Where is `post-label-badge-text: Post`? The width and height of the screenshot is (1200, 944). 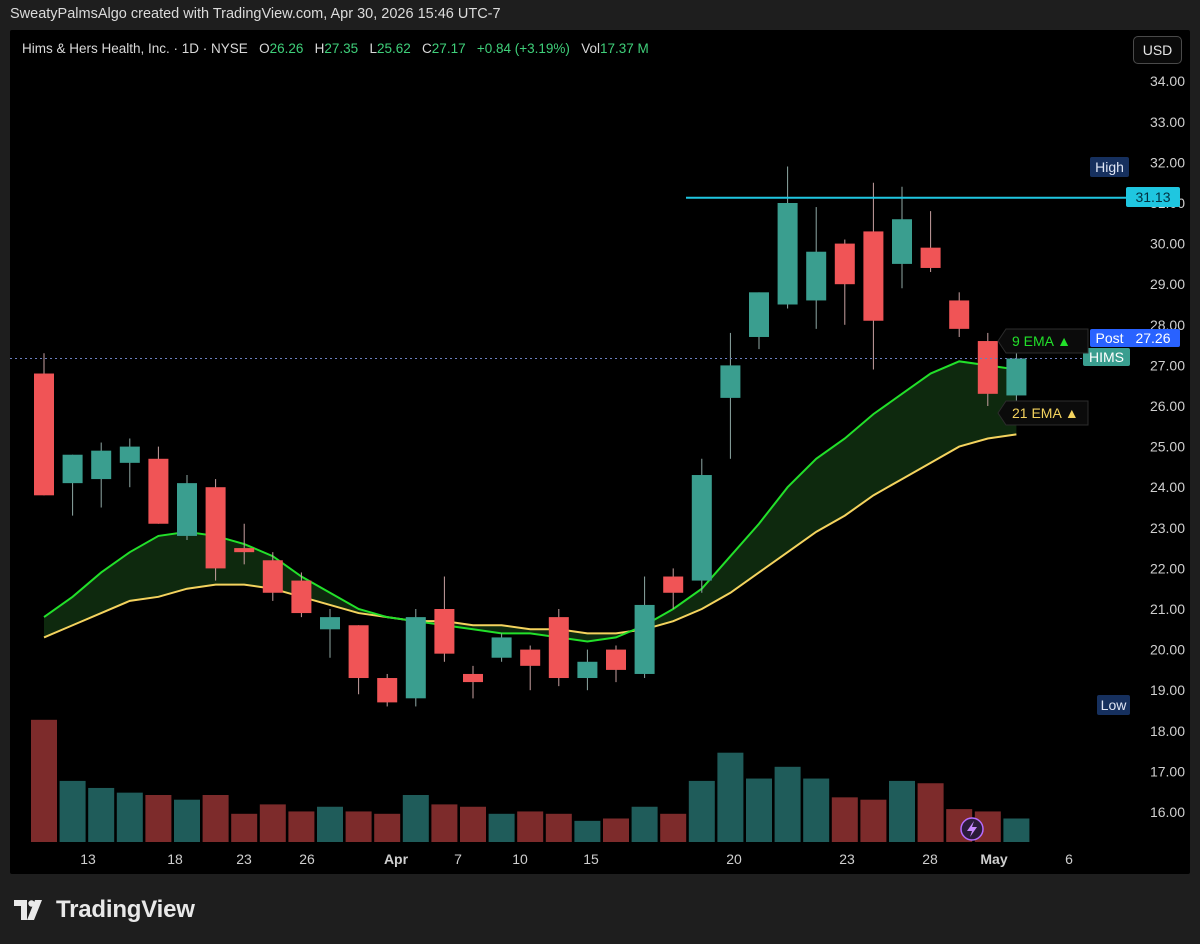
post-label-badge-text: Post is located at coordinates (1109, 338).